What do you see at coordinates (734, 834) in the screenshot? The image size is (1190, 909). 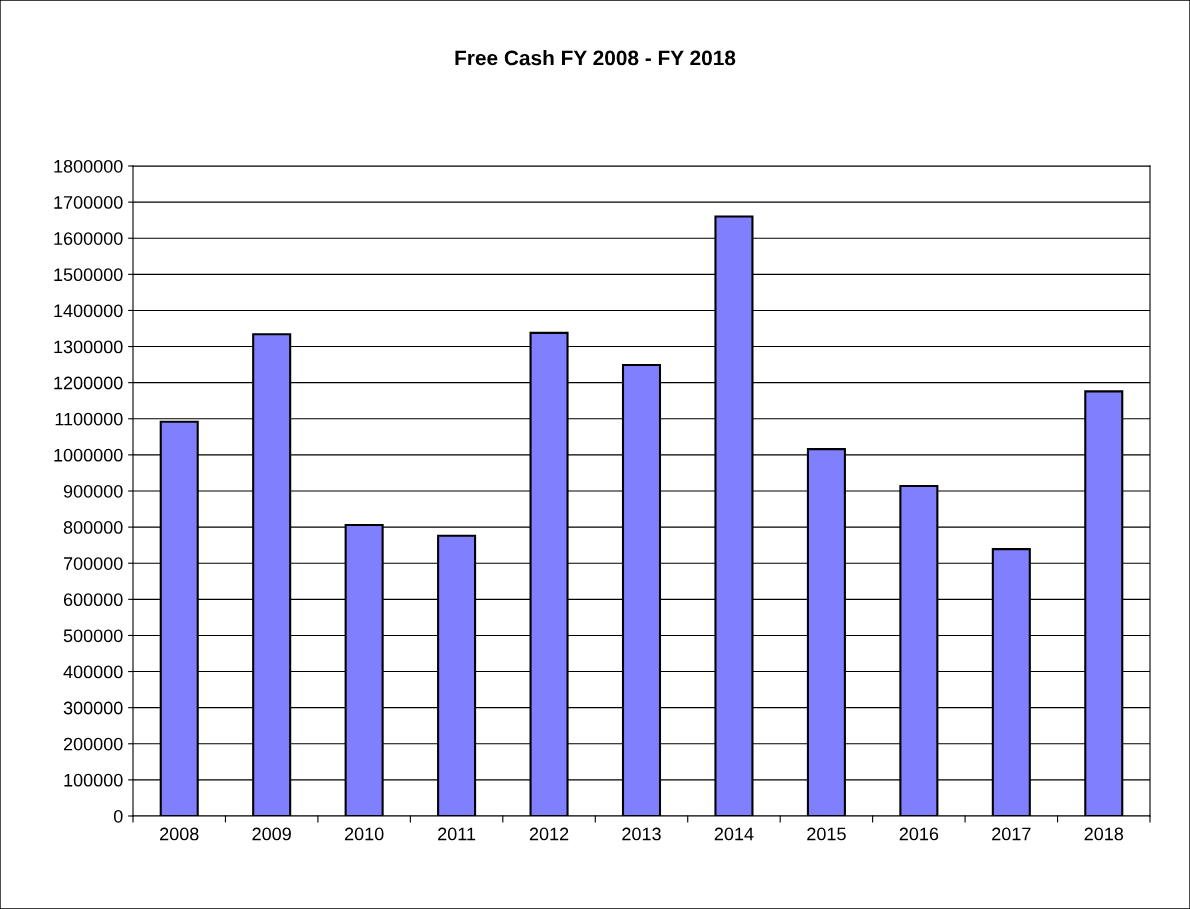 I see `x-tick-label: 2014` at bounding box center [734, 834].